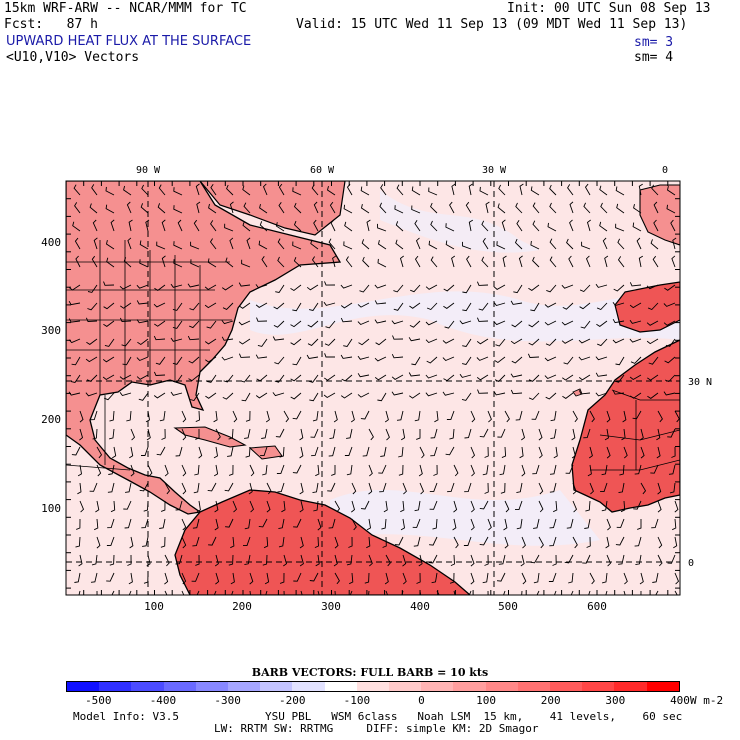 The image size is (740, 740). Describe the element at coordinates (126, 716) in the screenshot. I see `model-info: Model Info: V3.5` at that location.